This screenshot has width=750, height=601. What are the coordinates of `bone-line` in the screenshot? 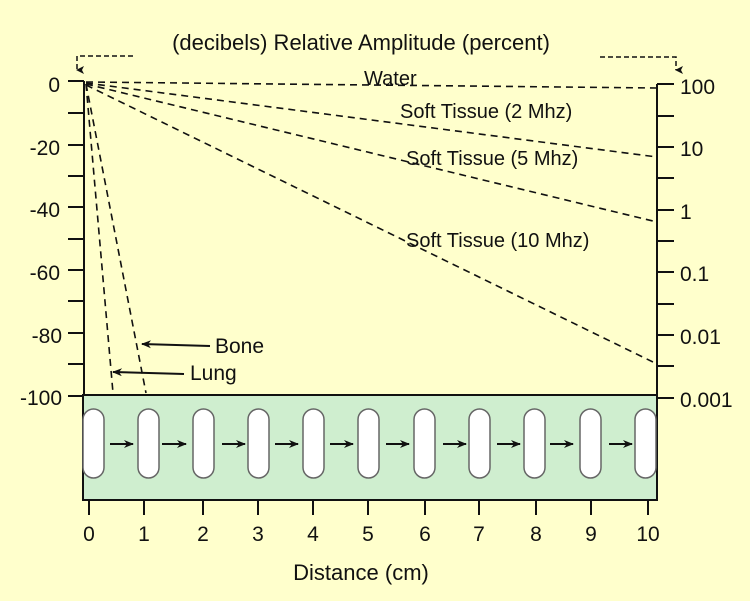 It's located at (116, 238).